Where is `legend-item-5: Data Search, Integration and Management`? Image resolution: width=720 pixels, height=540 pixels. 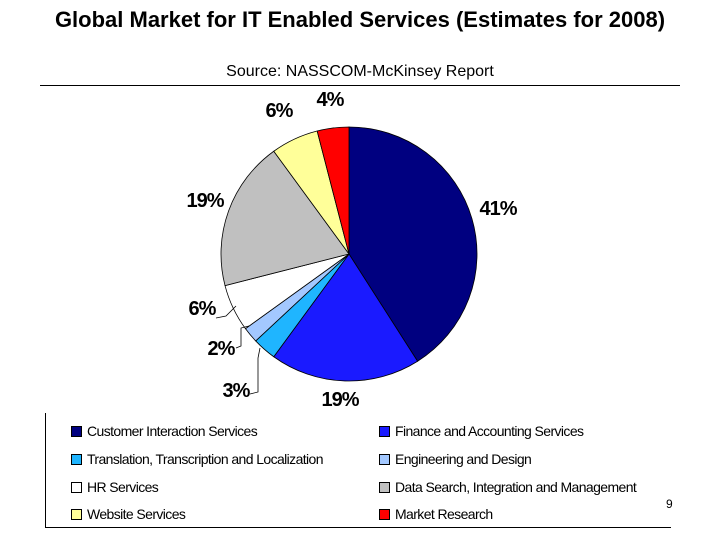
legend-item-5: Data Search, Integration and Management is located at coordinates (508, 487).